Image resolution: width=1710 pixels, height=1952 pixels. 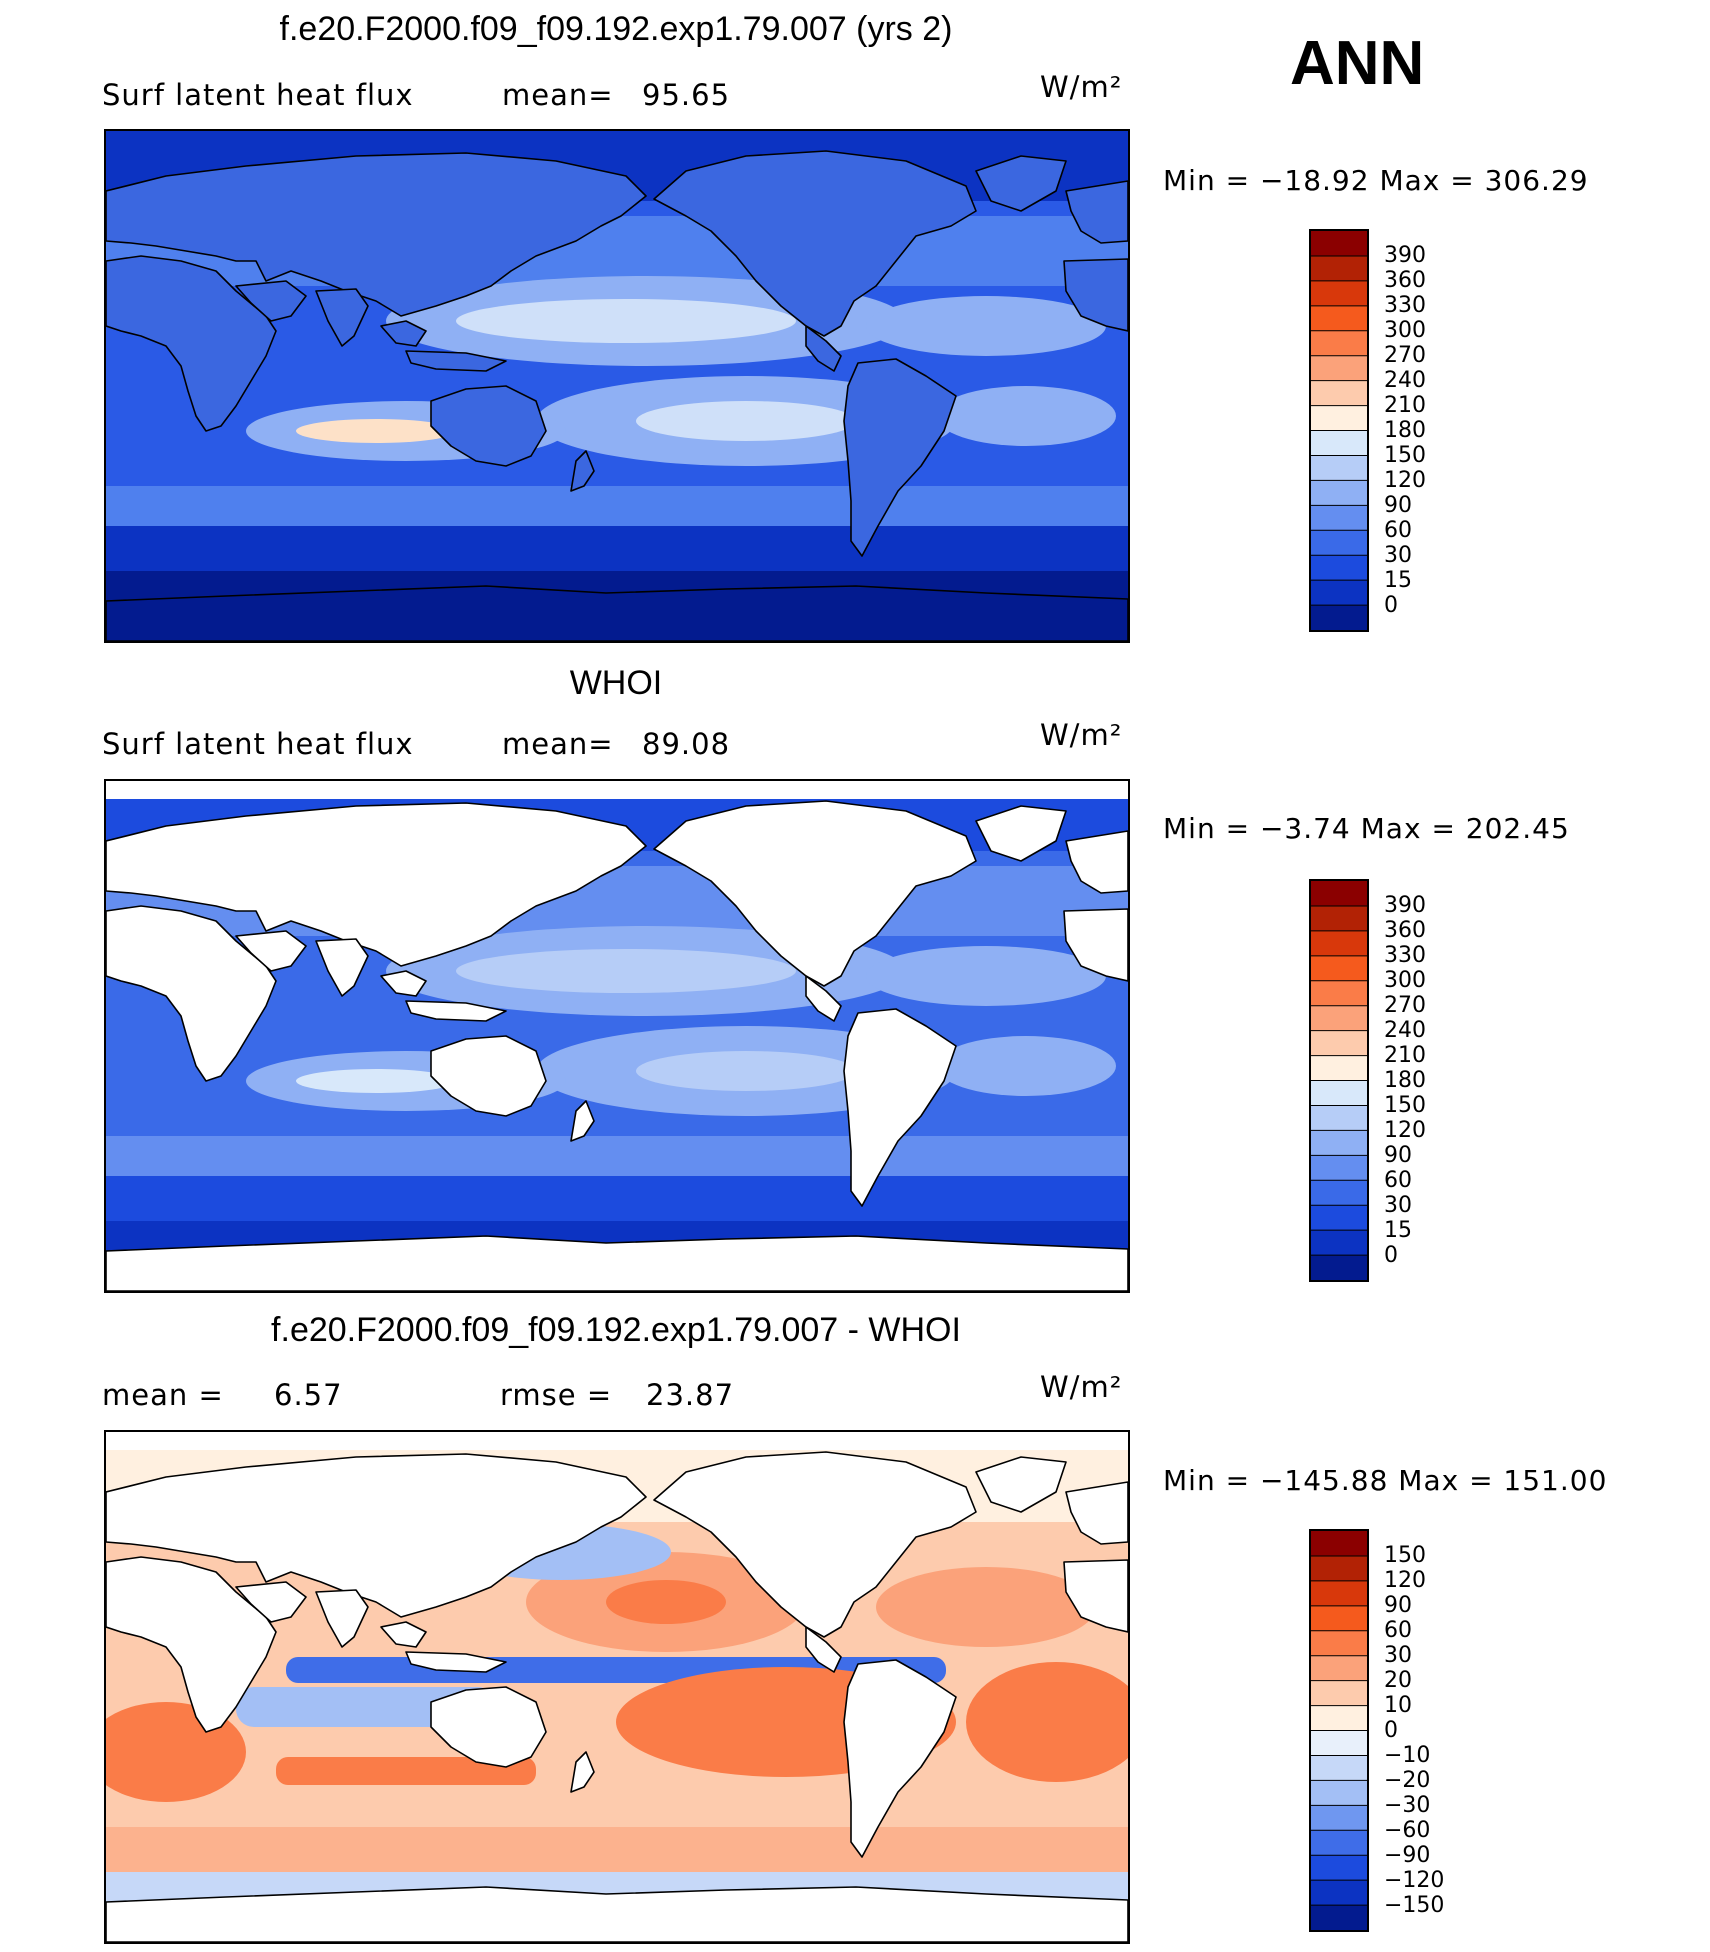 I want to click on colorbar-tick-label: 15, so click(x=1398, y=580).